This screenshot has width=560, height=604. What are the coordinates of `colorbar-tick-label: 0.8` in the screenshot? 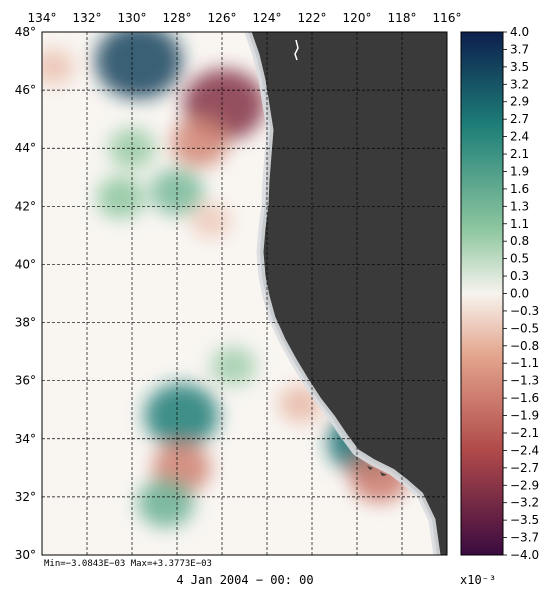 It's located at (519, 241).